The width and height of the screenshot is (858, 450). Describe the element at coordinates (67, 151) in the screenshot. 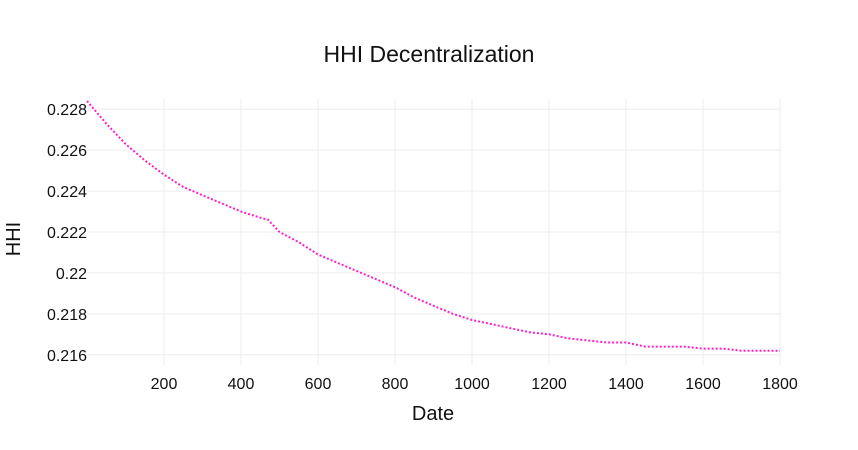

I see `y-tick-label: 0.226` at that location.